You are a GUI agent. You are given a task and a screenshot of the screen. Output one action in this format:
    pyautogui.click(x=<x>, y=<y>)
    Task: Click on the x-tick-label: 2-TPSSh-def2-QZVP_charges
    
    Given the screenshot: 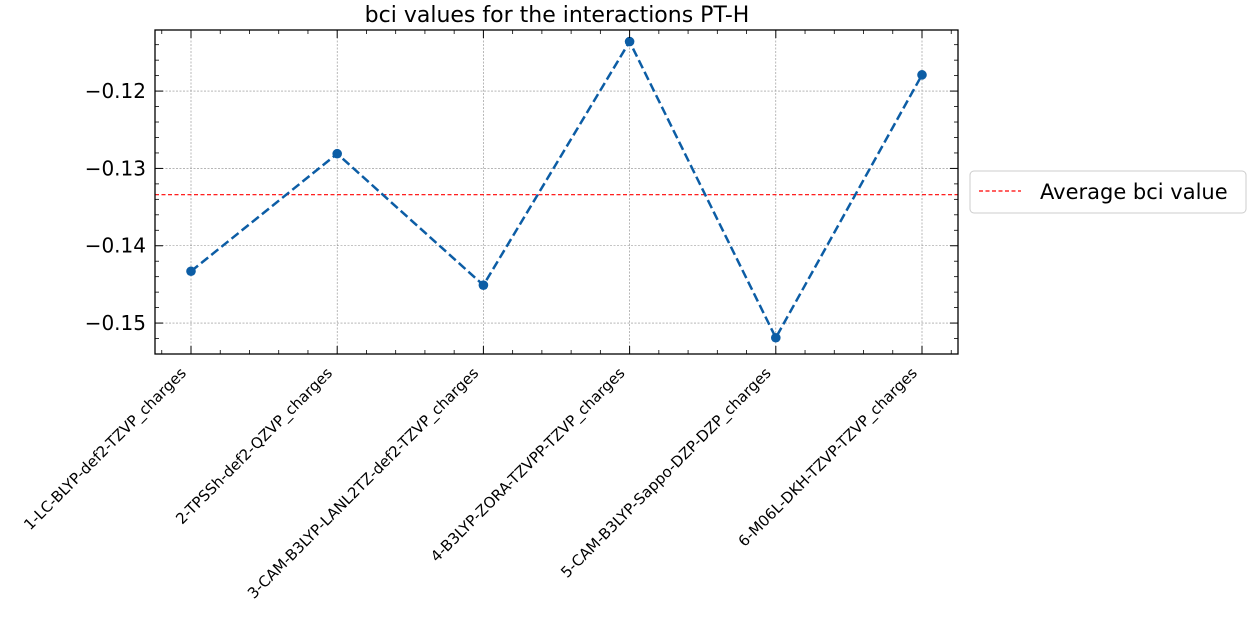 What is the action you would take?
    pyautogui.click(x=254, y=446)
    